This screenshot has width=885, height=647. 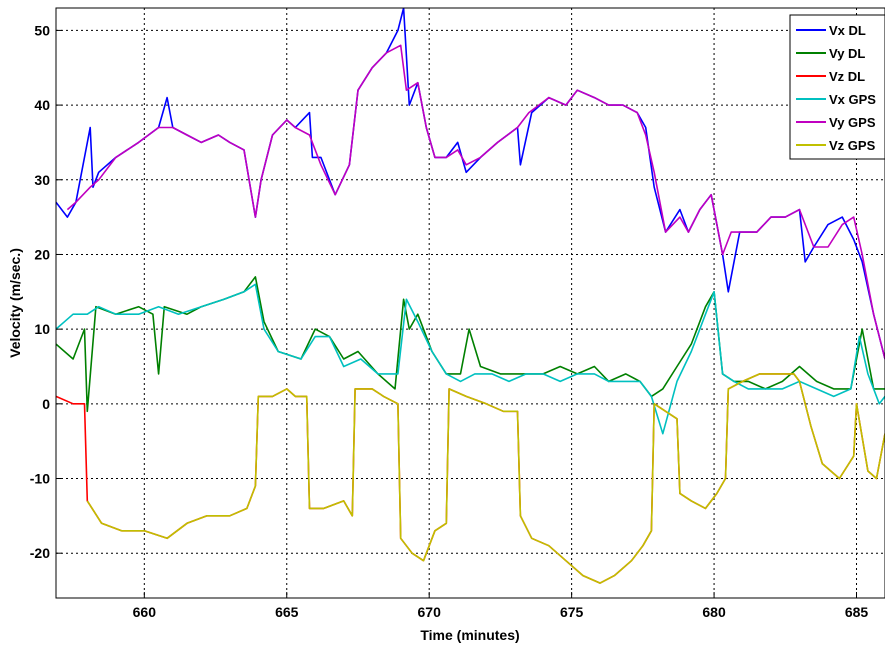 What do you see at coordinates (42, 329) in the screenshot?
I see `y-tick-label: 10` at bounding box center [42, 329].